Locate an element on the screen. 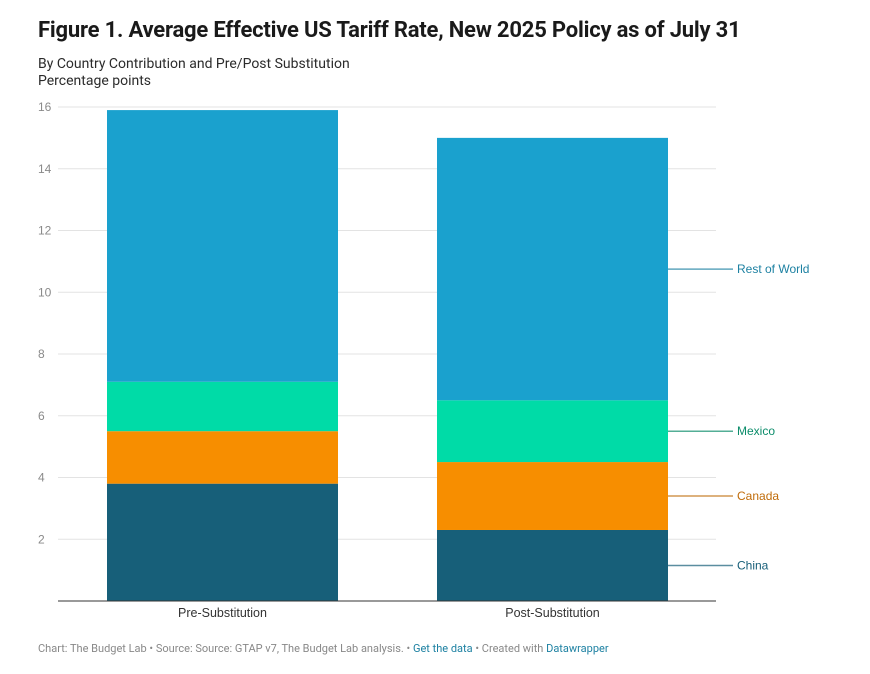 The width and height of the screenshot is (870, 674). x-tick-label: Pre-Substitution is located at coordinates (222, 613).